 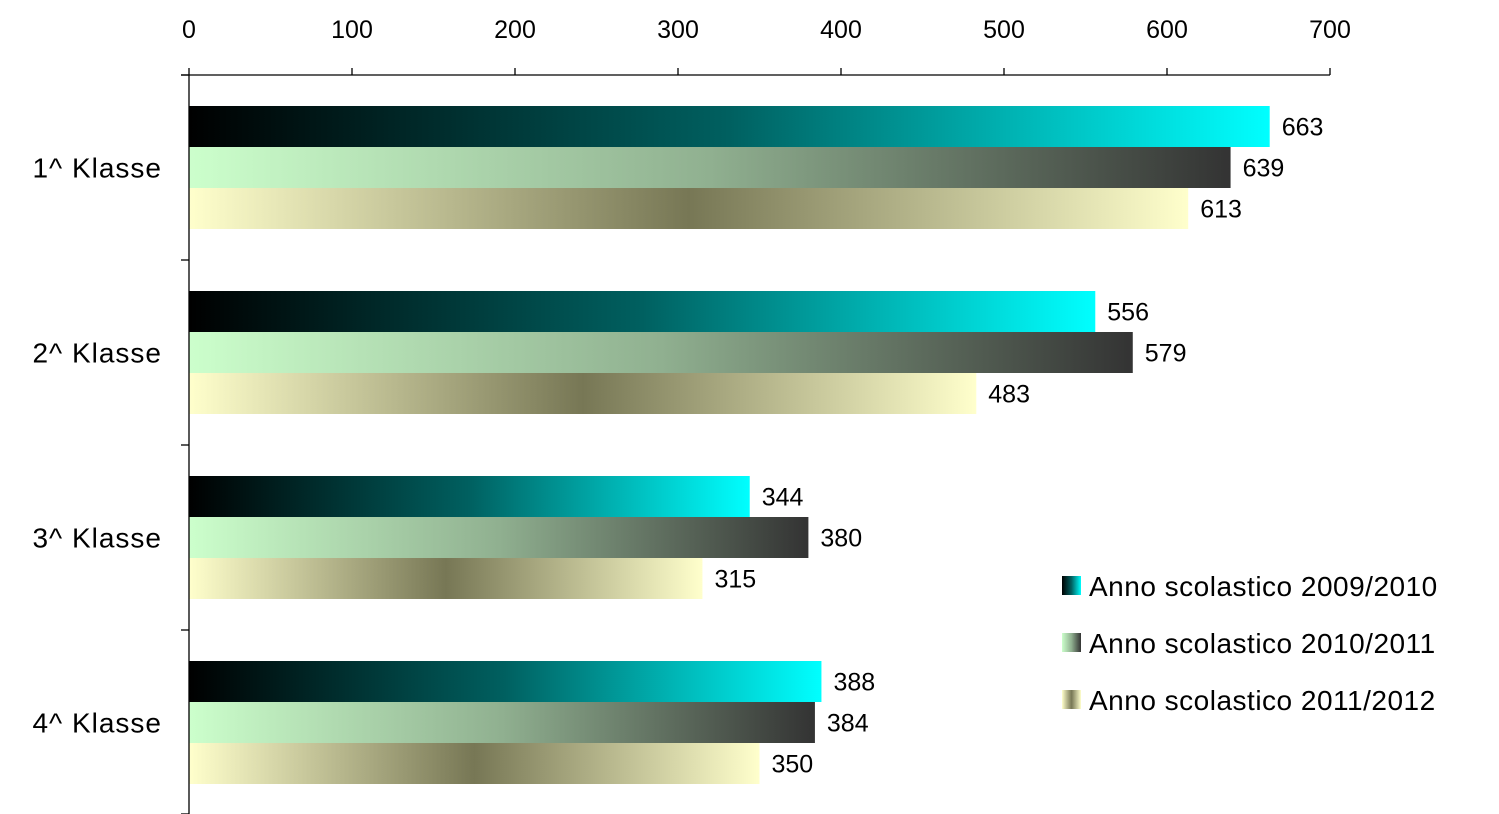 What do you see at coordinates (1262, 700) in the screenshot?
I see `legend-label: Anno scolastico 2011/2012` at bounding box center [1262, 700].